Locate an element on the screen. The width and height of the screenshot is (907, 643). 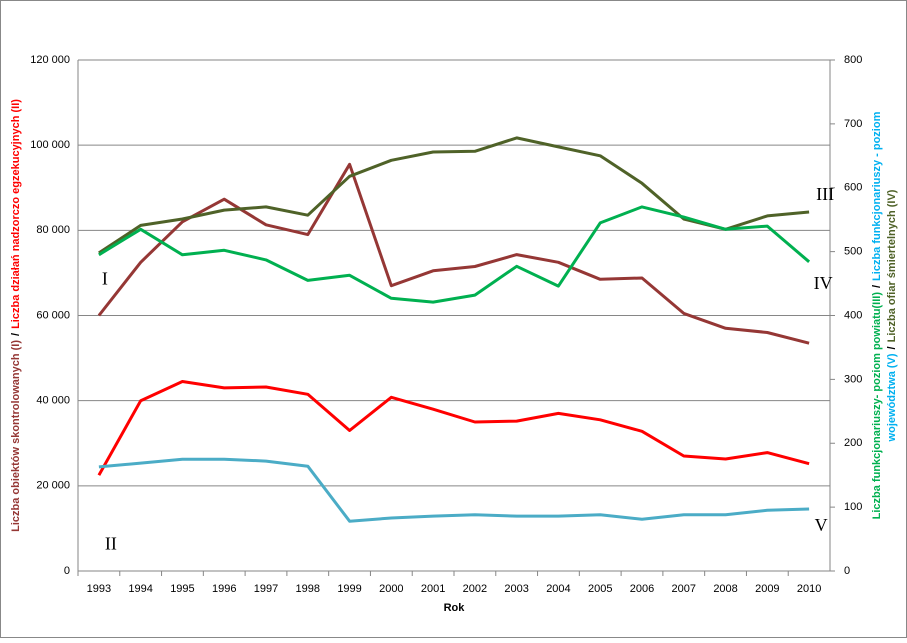
x-tick-label: 1999 is located at coordinates (349, 589).